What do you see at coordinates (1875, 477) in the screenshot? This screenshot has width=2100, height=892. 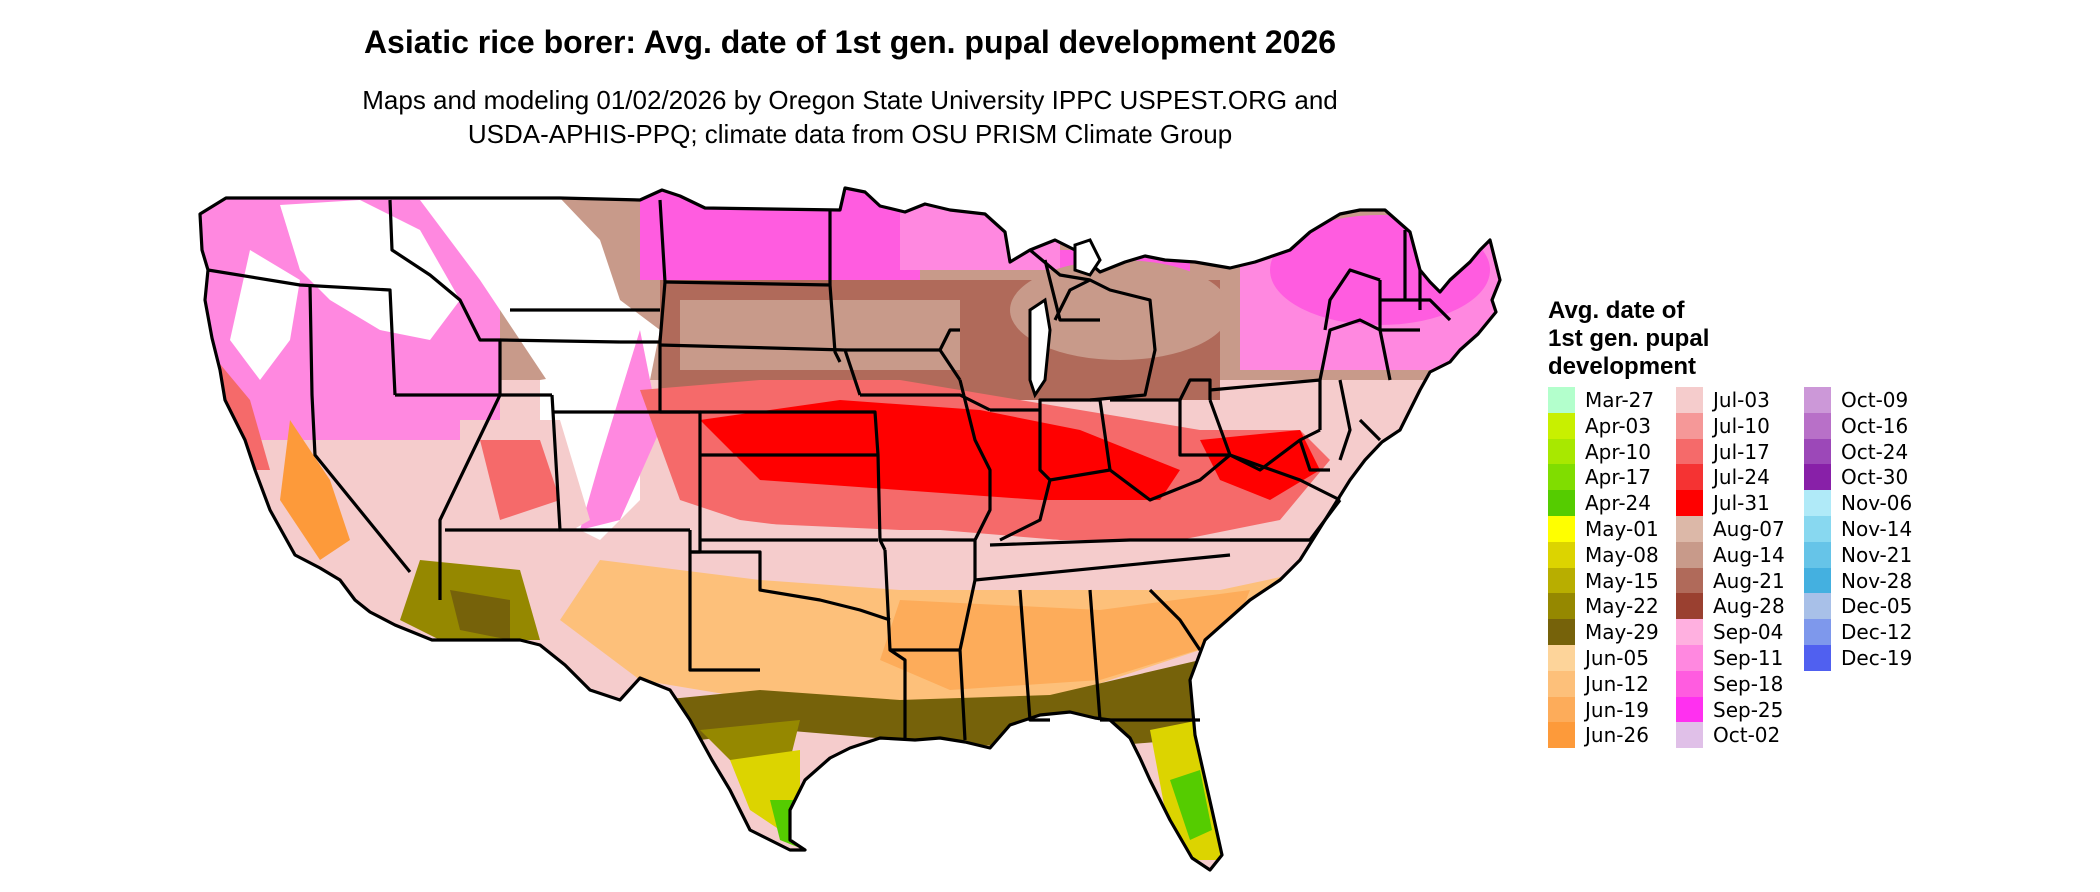 I see `legend-label: Oct-30` at bounding box center [1875, 477].